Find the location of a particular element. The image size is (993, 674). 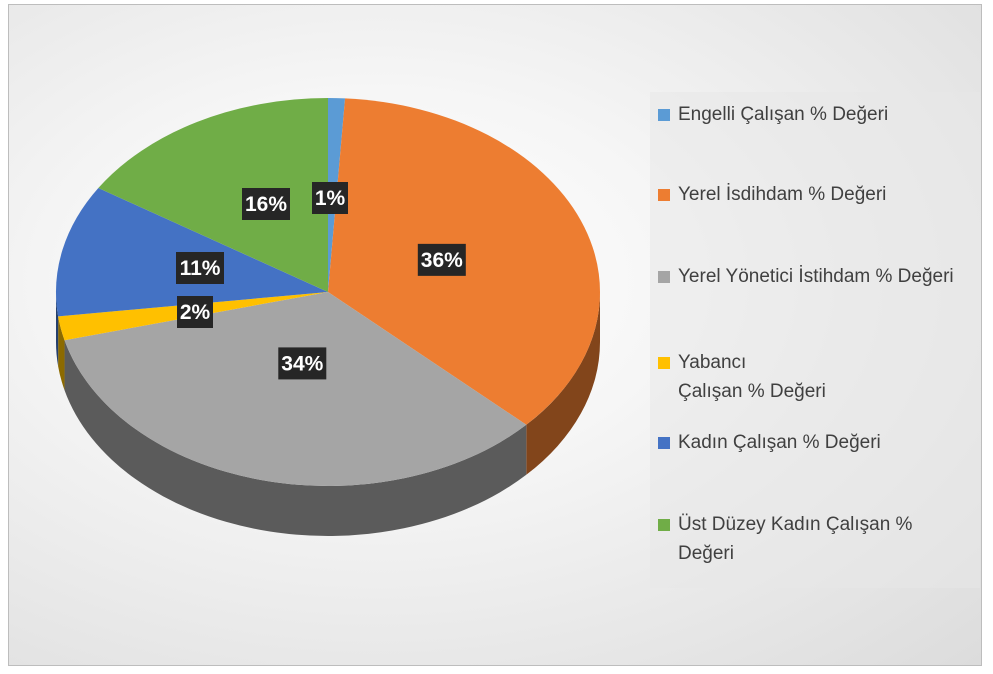

legend-item: Kadın Çalışan % Değeri is located at coordinates (809, 442).